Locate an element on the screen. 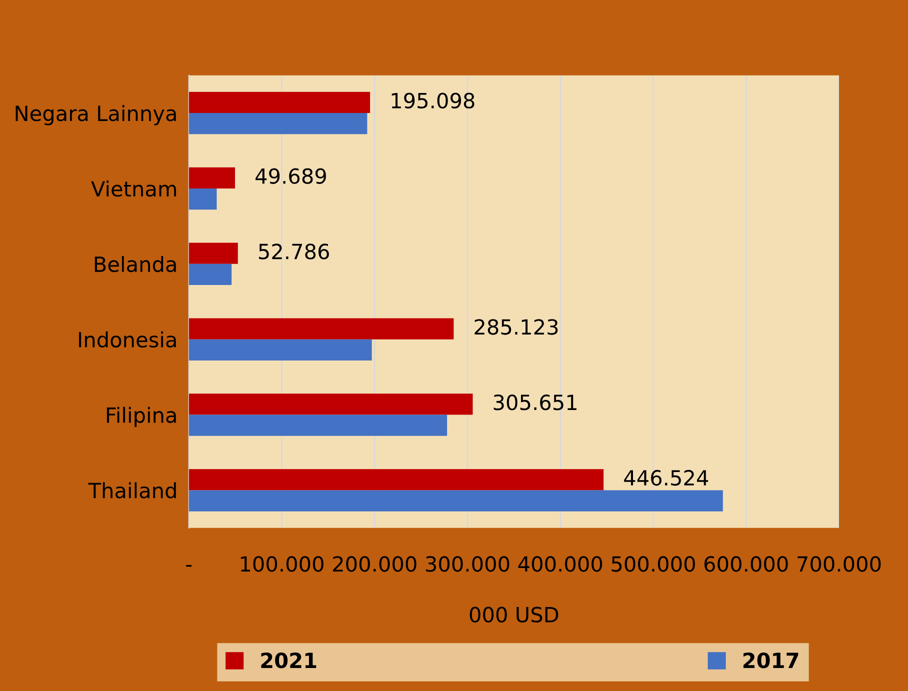 The width and height of the screenshot is (908, 691). x-tick-label: 100.000 is located at coordinates (282, 564).